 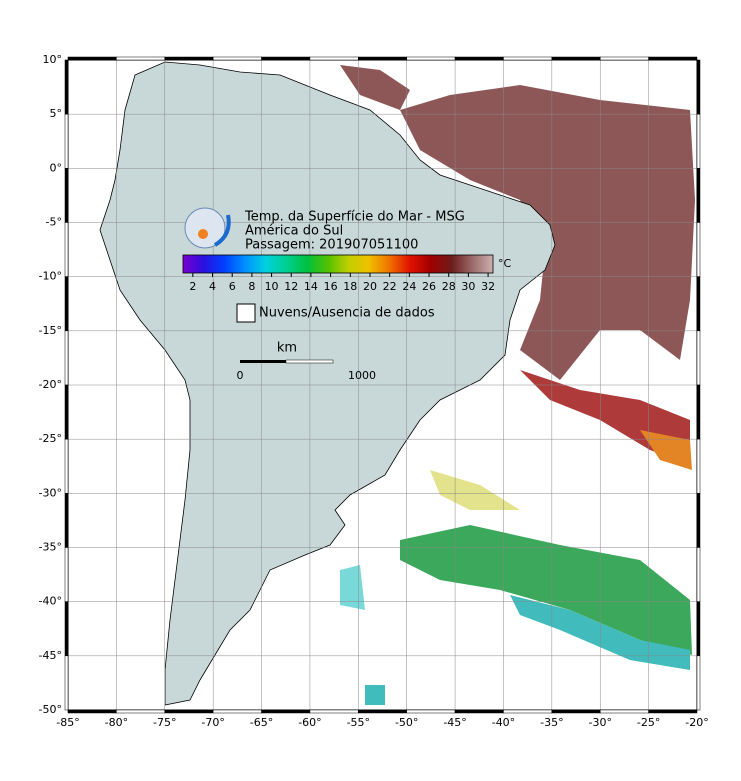 I want to click on scale-tick: 1000, so click(x=362, y=375).